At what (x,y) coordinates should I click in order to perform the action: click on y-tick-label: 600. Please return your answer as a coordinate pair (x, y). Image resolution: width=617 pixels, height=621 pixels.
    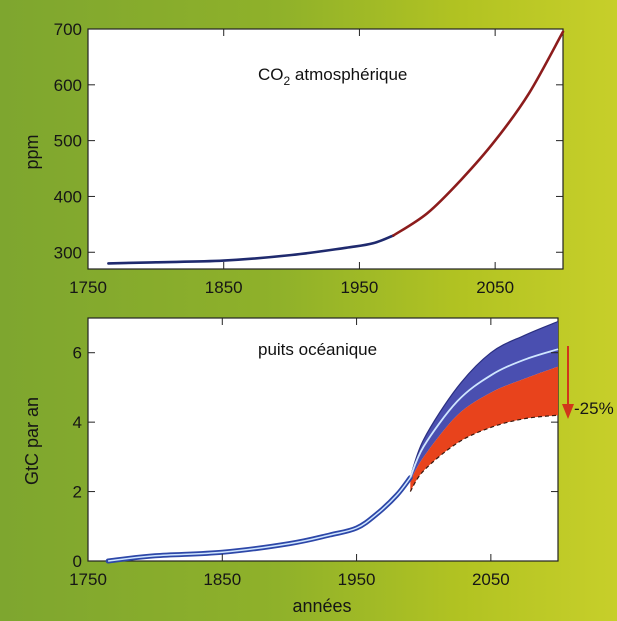
    Looking at the image, I should click on (68, 85).